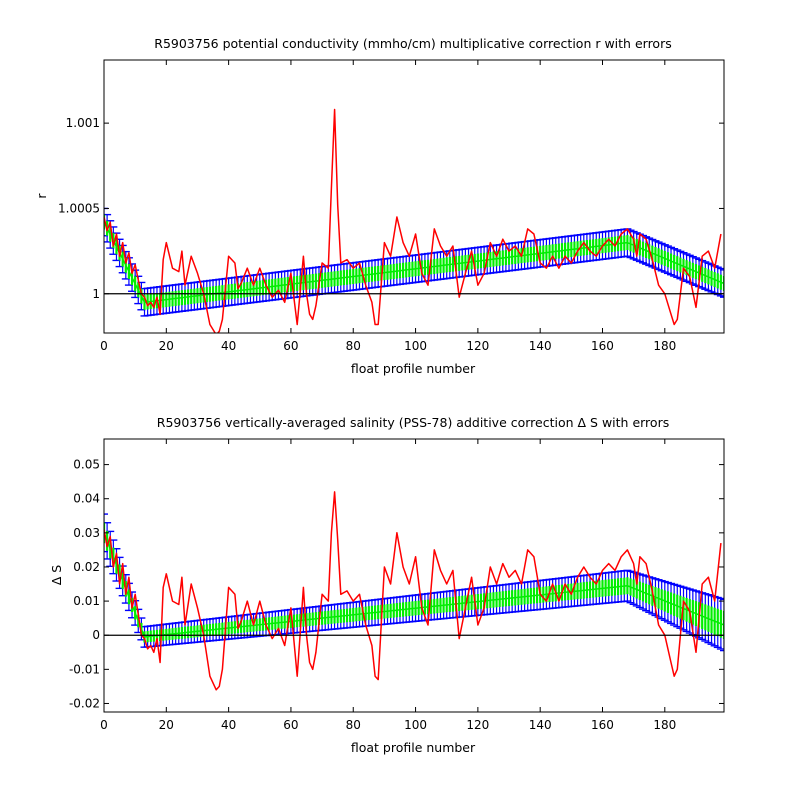 The height and width of the screenshot is (800, 800). I want to click on y-tick-label: 0.04, so click(86, 499).